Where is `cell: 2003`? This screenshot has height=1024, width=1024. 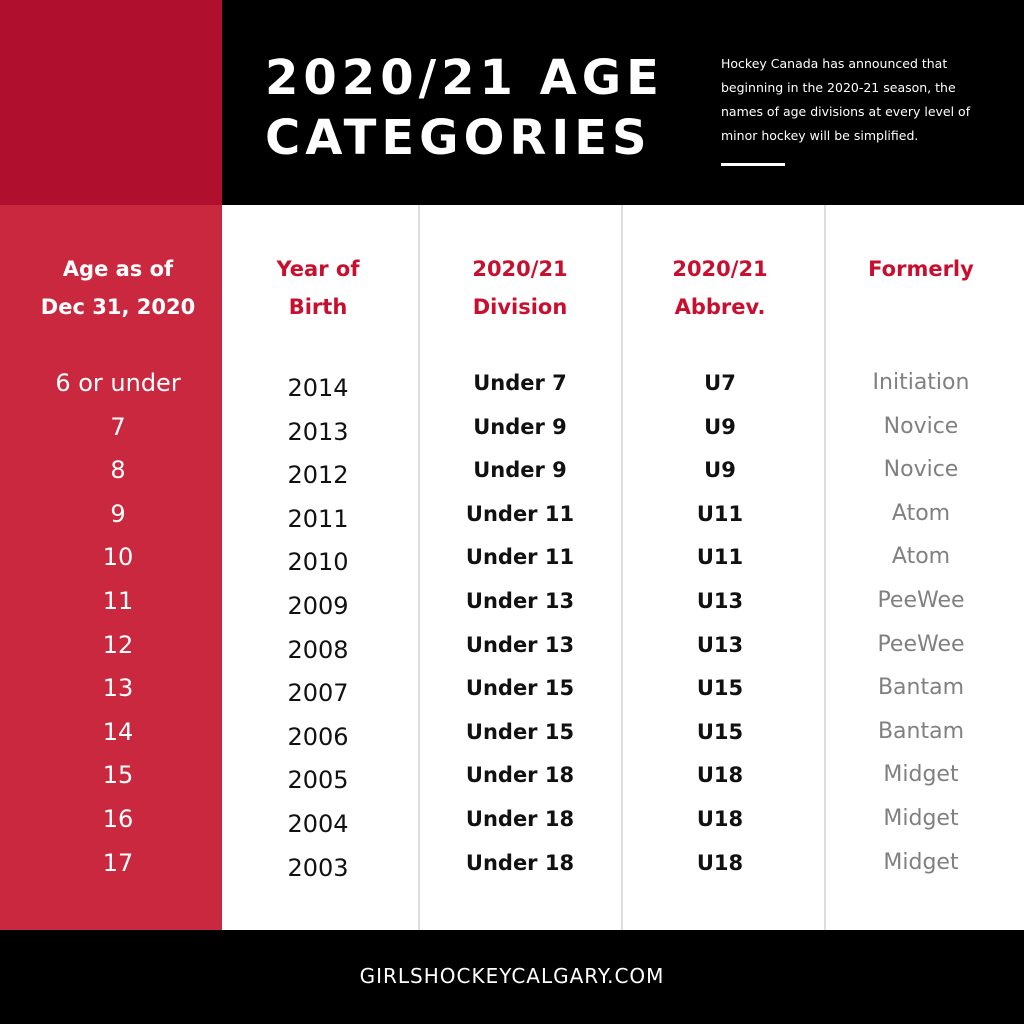 cell: 2003 is located at coordinates (318, 867).